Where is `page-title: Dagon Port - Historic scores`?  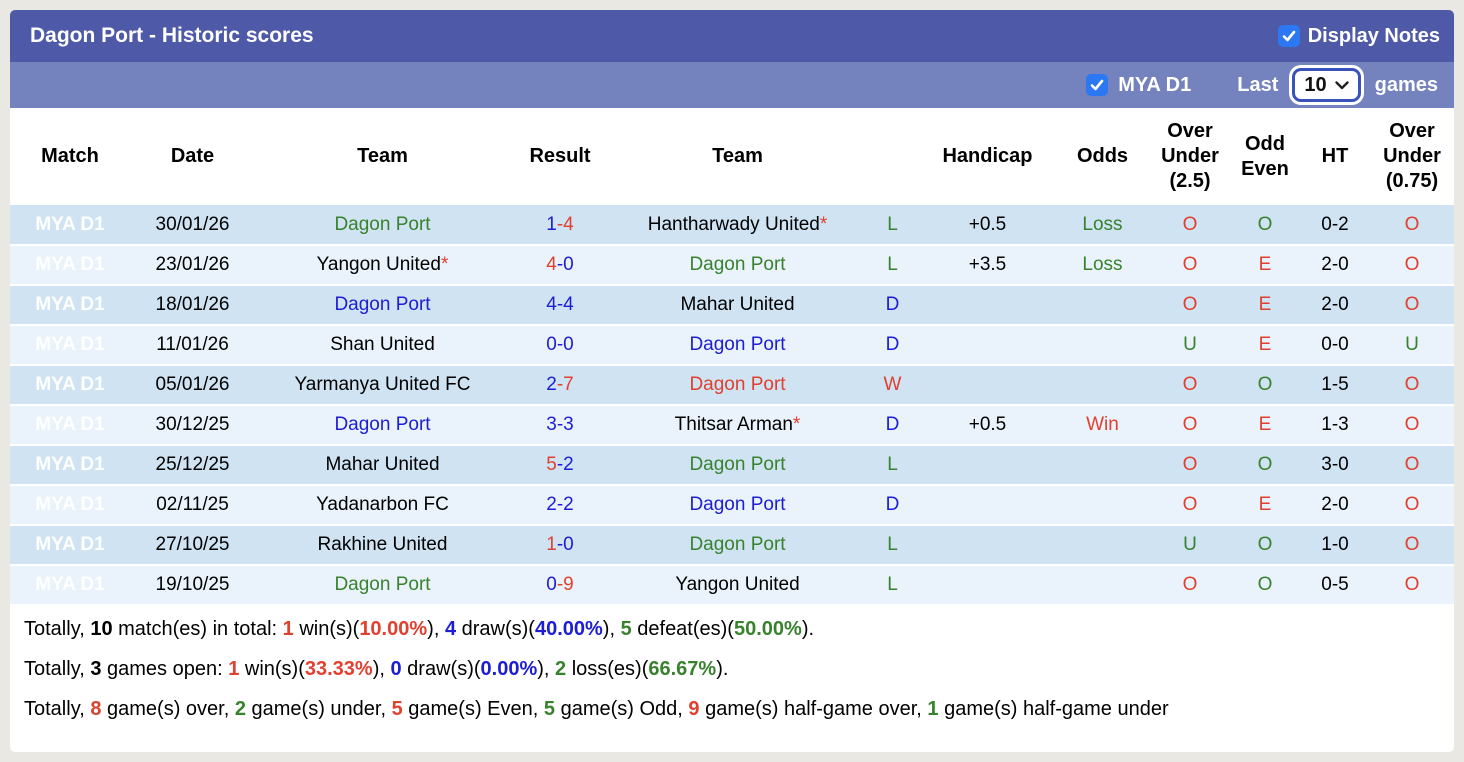 page-title: Dagon Port - Historic scores is located at coordinates (172, 35).